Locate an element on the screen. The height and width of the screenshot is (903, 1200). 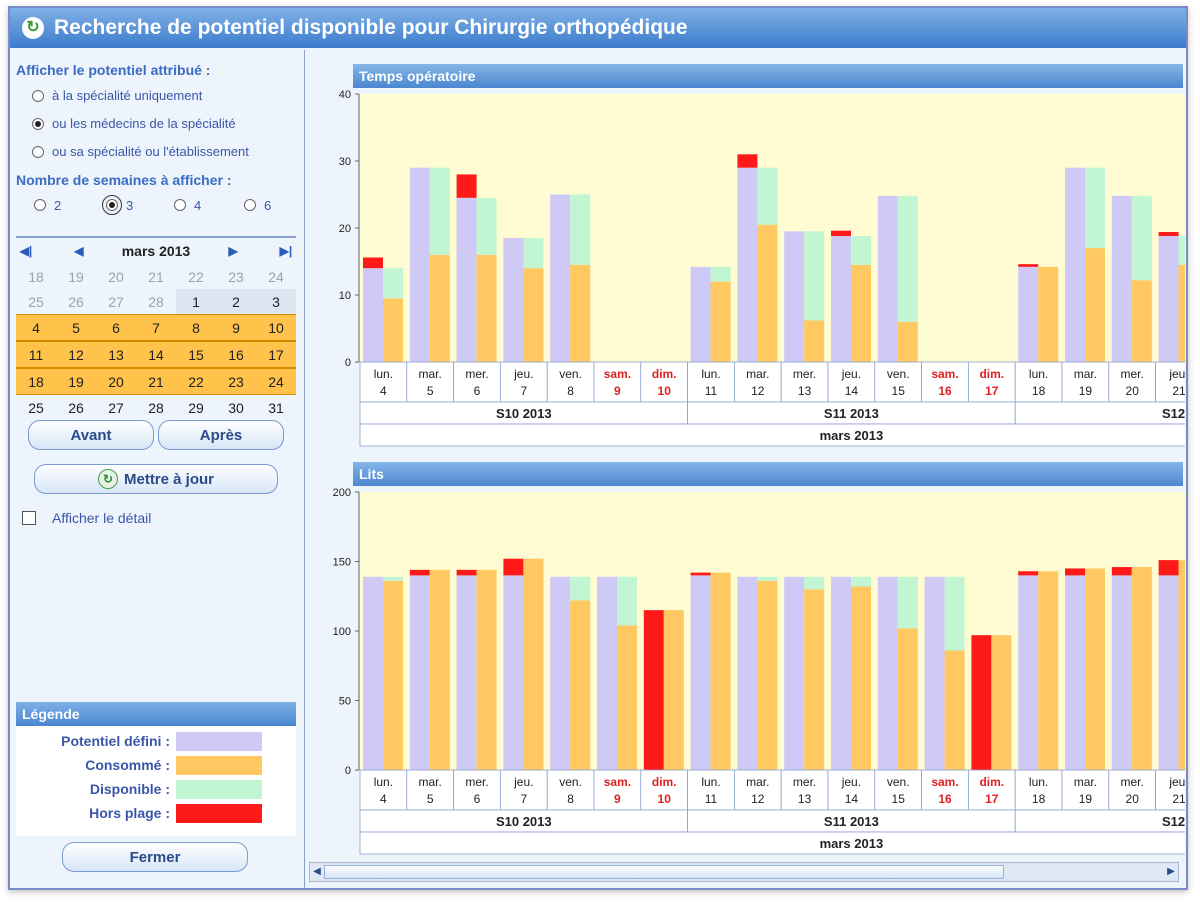
calendar-day: 2 is located at coordinates (236, 301).